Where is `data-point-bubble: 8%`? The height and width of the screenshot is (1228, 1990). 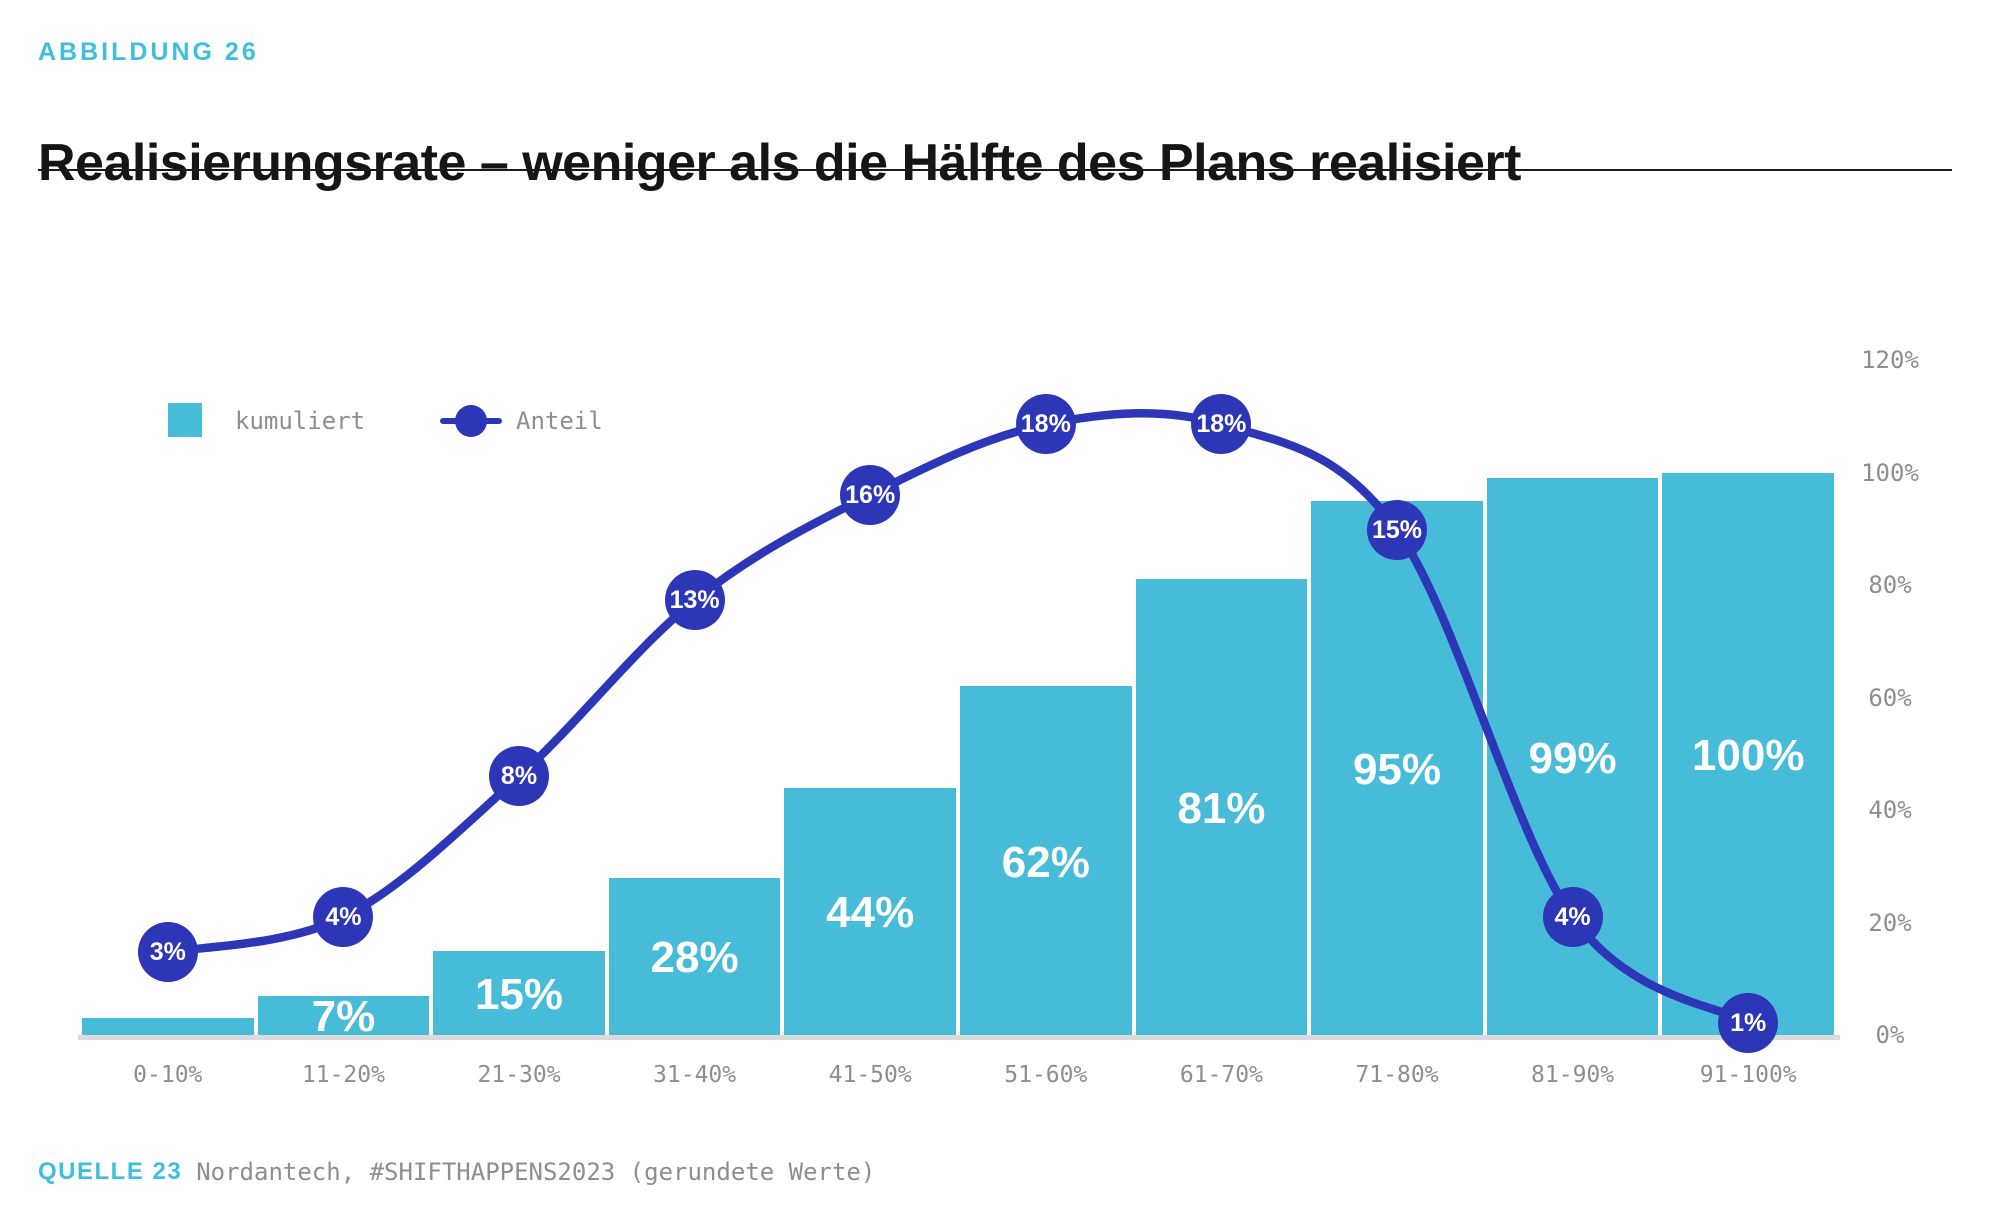 data-point-bubble: 8% is located at coordinates (519, 776).